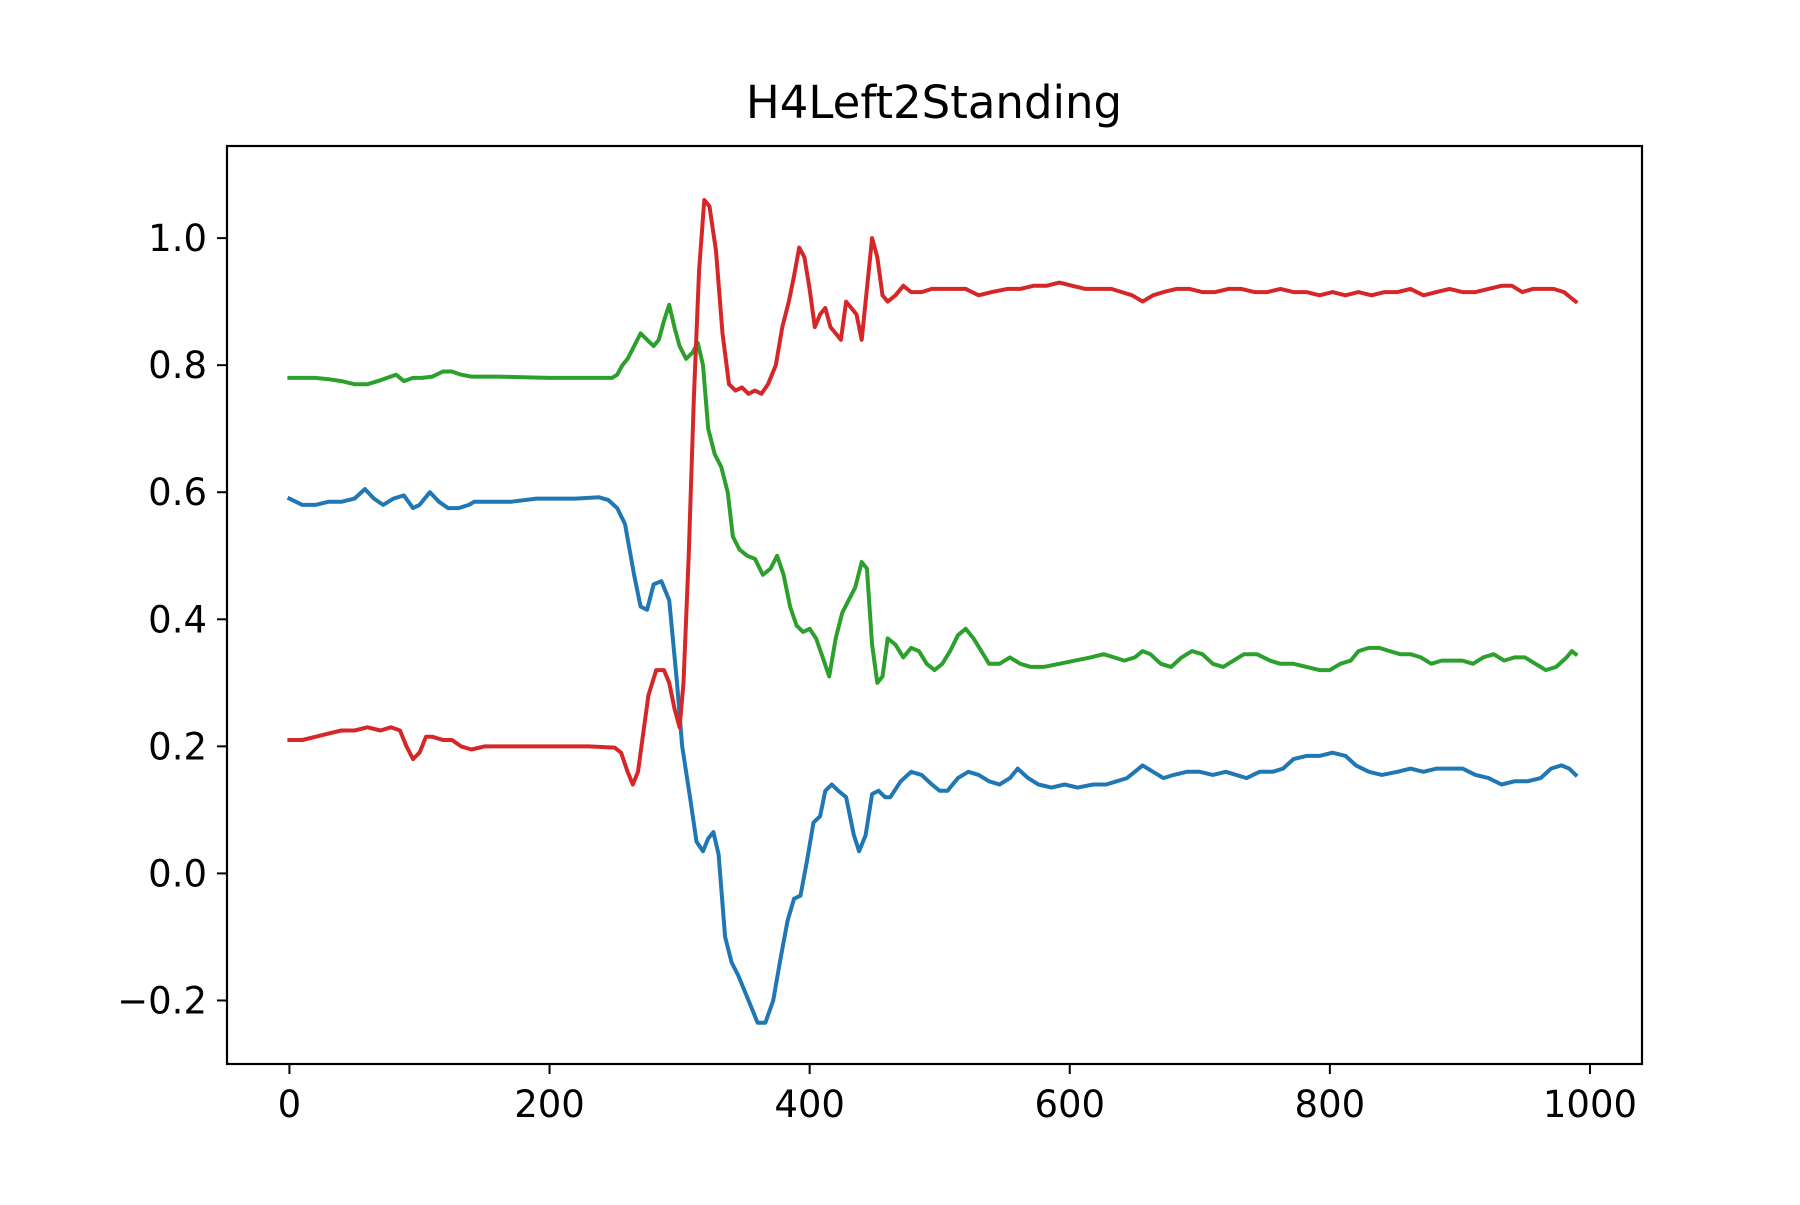 This screenshot has height=1205, width=1800. What do you see at coordinates (1330, 1104) in the screenshot?
I see `x-tick-label: 800` at bounding box center [1330, 1104].